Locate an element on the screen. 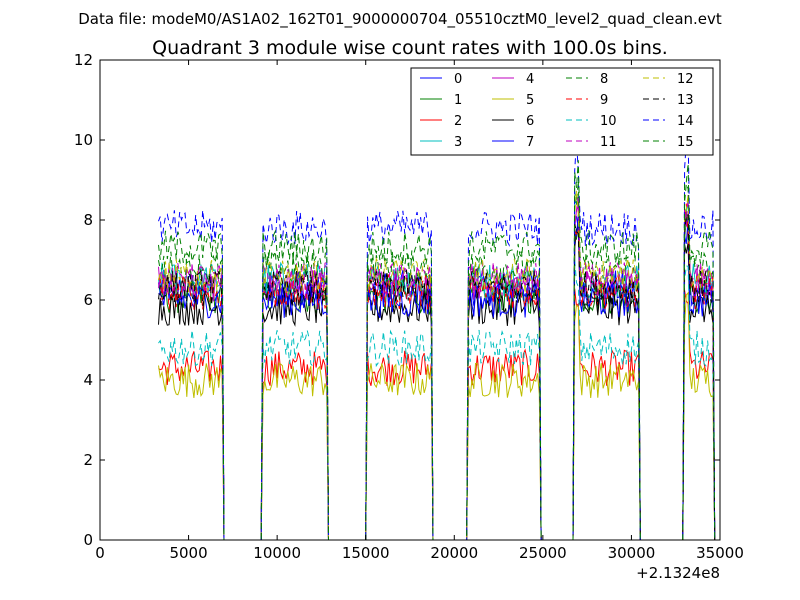 Image resolution: width=800 pixels, height=600 pixels. y-tick-label: 2 is located at coordinates (88, 460).